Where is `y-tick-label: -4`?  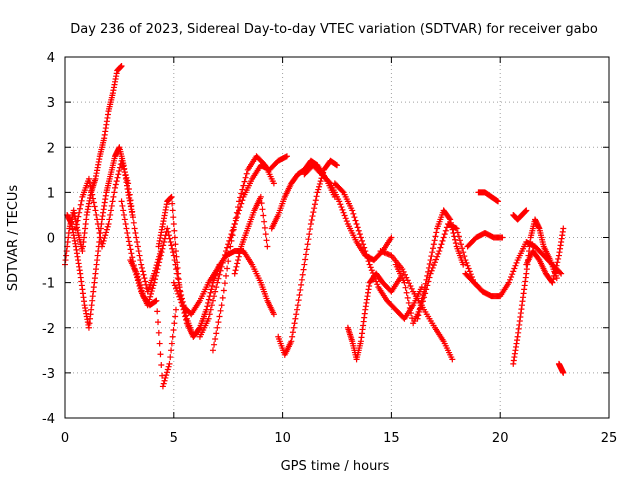 y-tick-label: -4 is located at coordinates (48, 419).